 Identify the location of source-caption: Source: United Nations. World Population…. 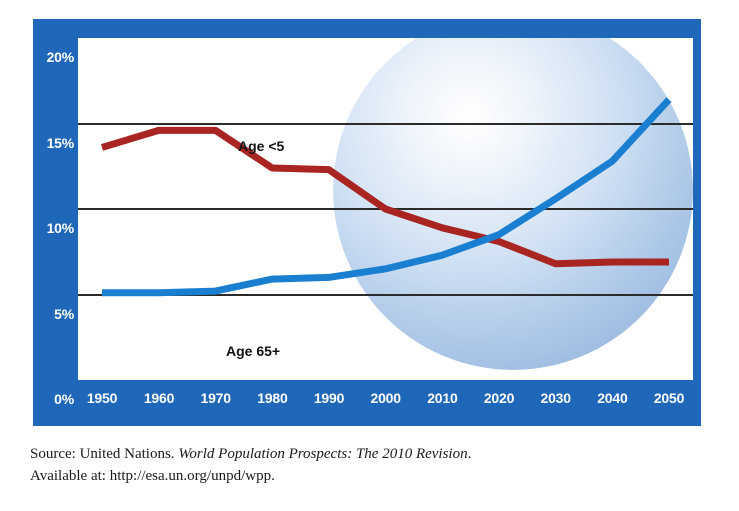
(375, 466).